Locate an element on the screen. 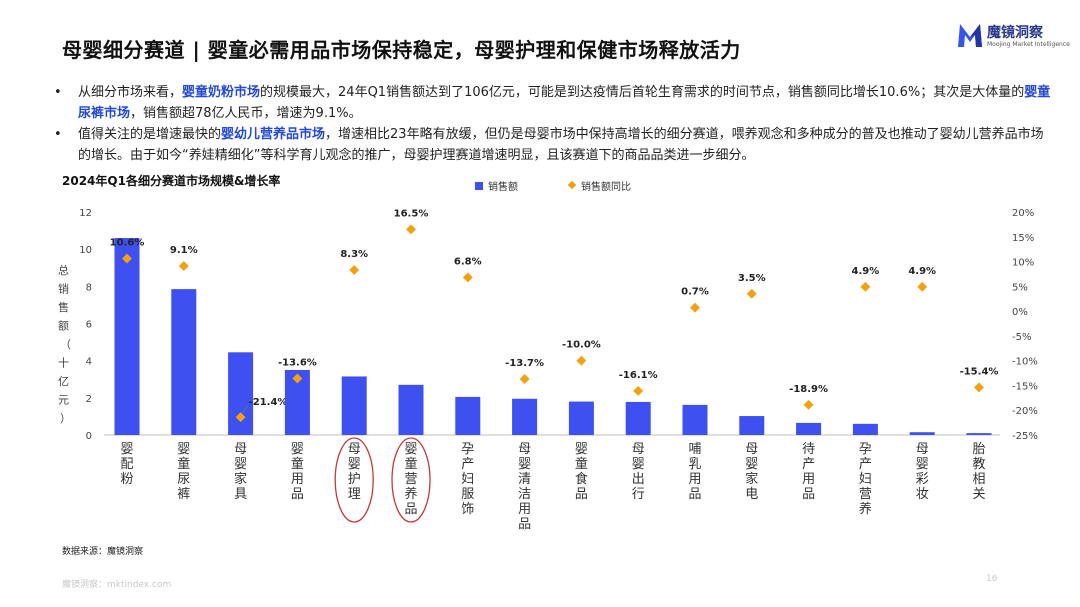  y2-tick-label: -10% is located at coordinates (1025, 362).